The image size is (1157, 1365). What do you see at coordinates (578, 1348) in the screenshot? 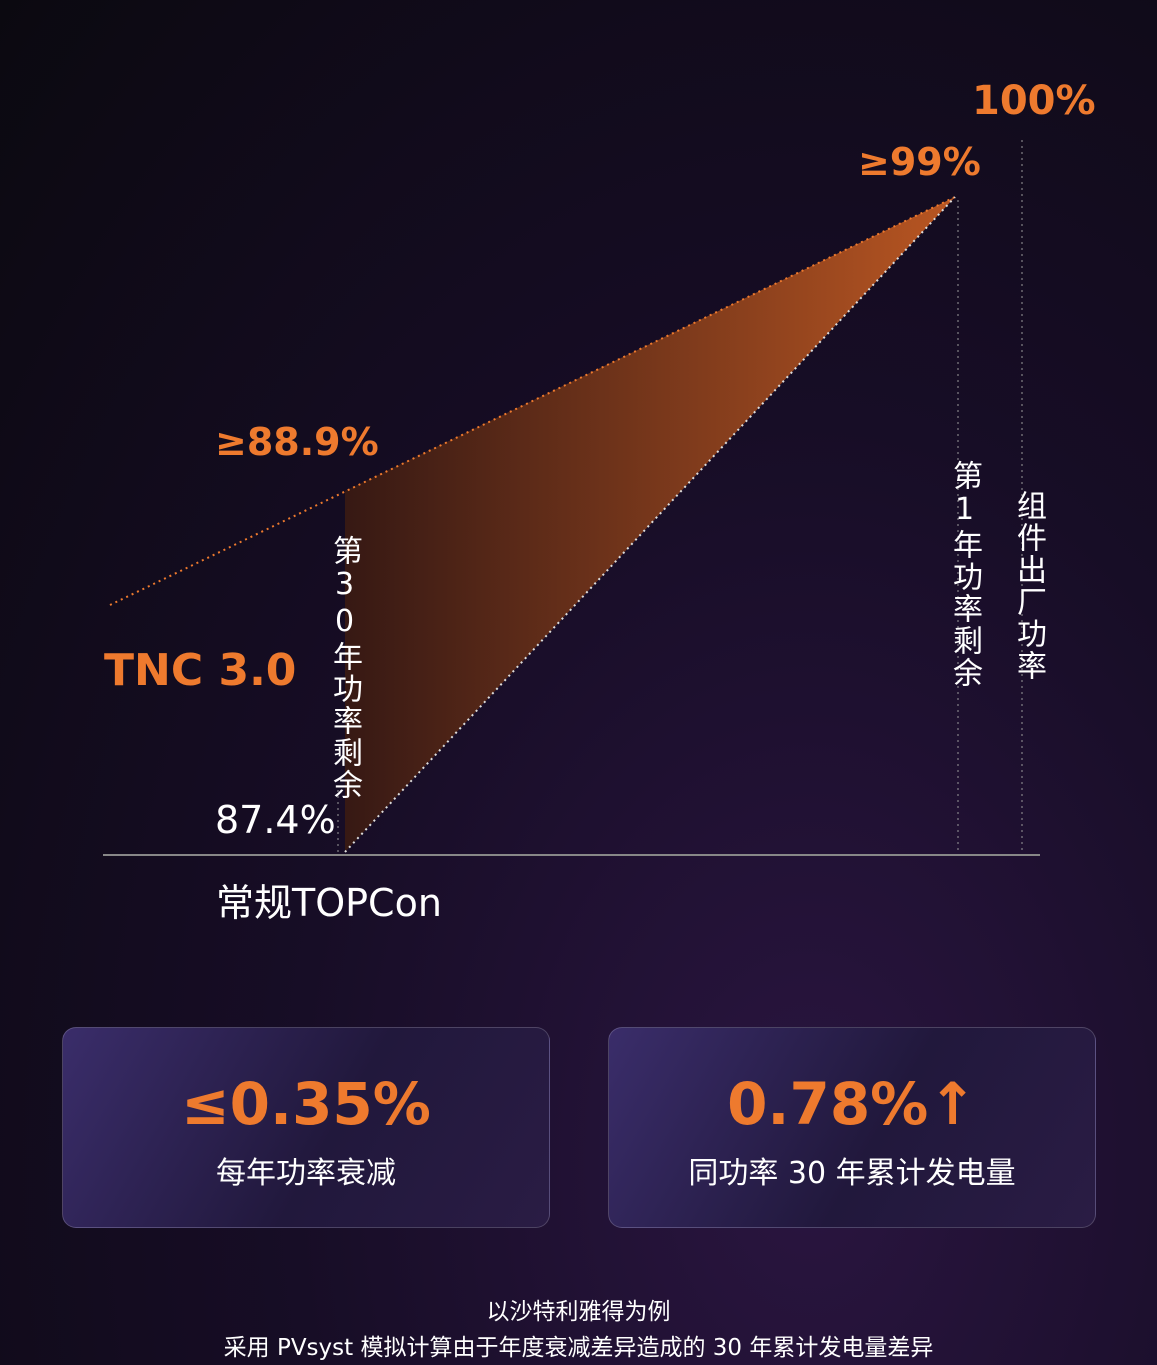
I see `footnote: 采用 PVsyst 模拟计算由于年度衰减差异造成的 30 年累计发电量差异` at bounding box center [578, 1348].